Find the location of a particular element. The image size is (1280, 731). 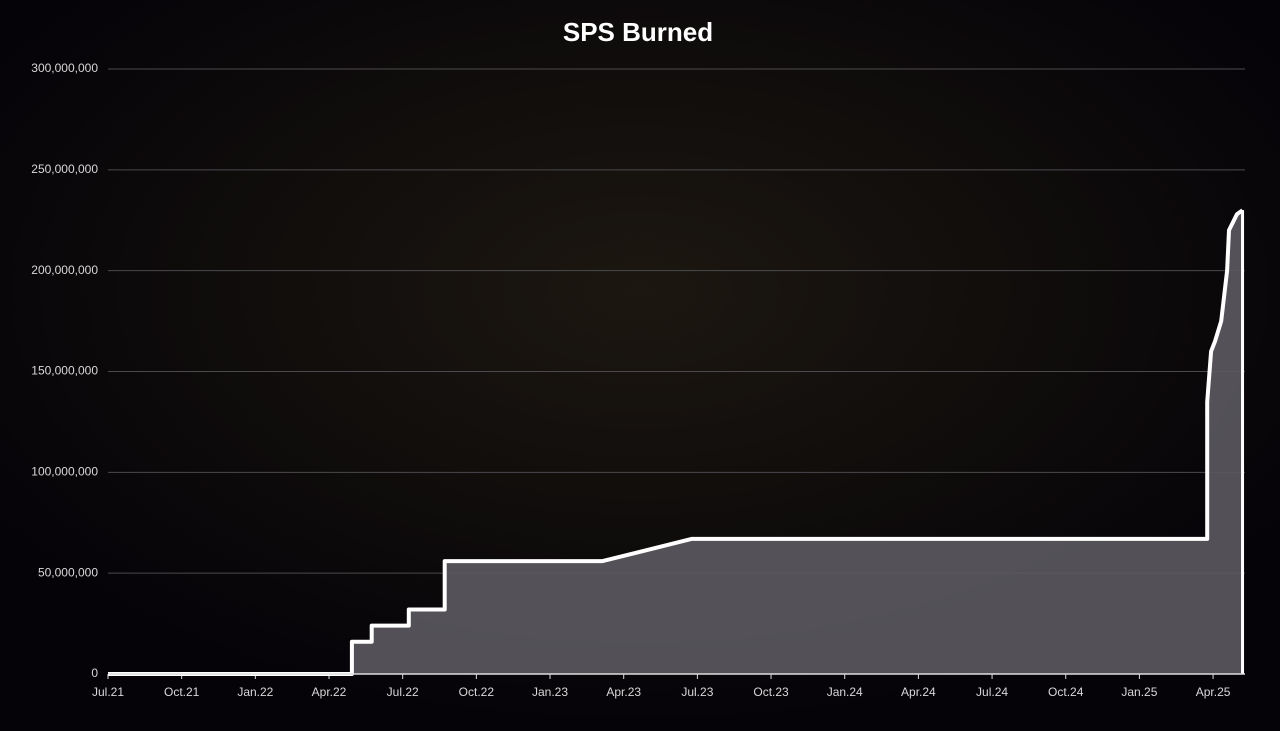

y-tick-label: 150,000,000 is located at coordinates (64, 371).